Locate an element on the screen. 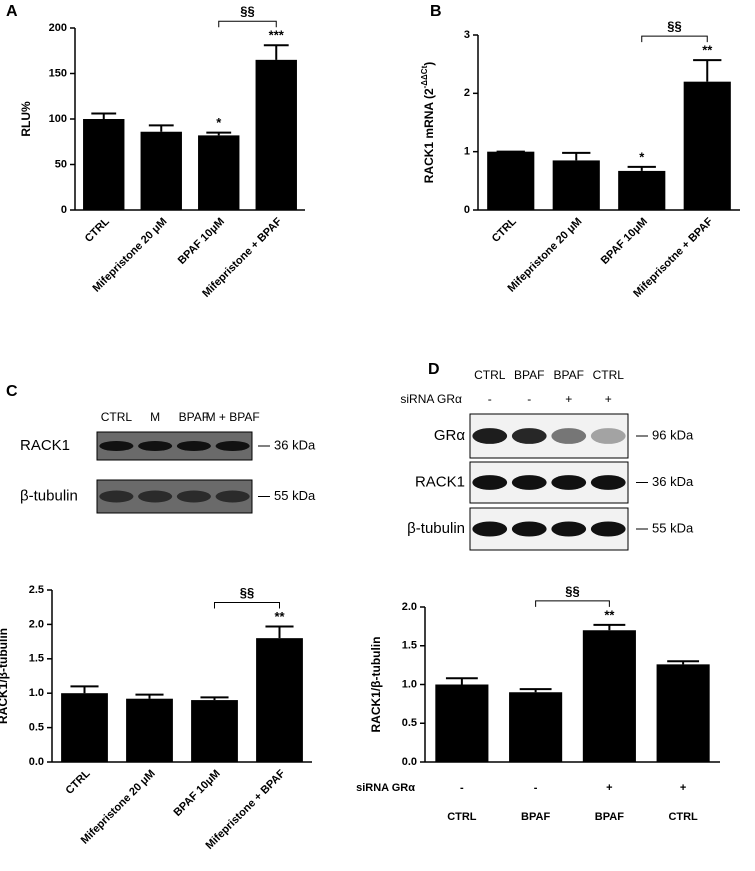 Image resolution: width=755 pixels, height=871 pixels. lane-label: M + BPAF is located at coordinates (233, 417).